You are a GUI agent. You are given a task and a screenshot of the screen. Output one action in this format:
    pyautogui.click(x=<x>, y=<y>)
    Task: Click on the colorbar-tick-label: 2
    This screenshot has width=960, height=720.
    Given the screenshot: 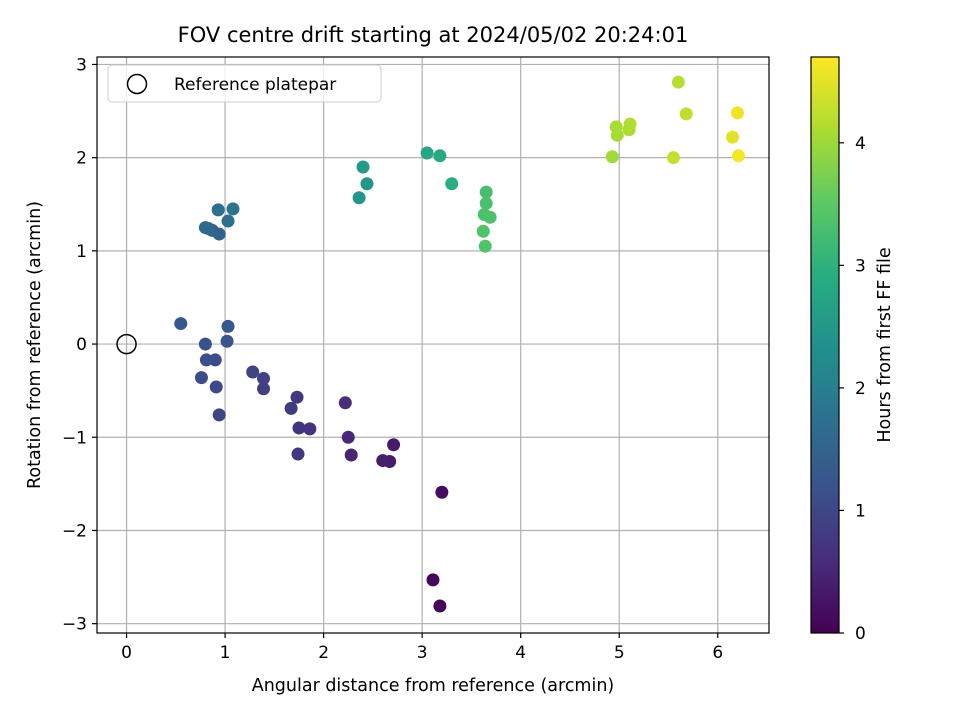 What is the action you would take?
    pyautogui.click(x=860, y=389)
    